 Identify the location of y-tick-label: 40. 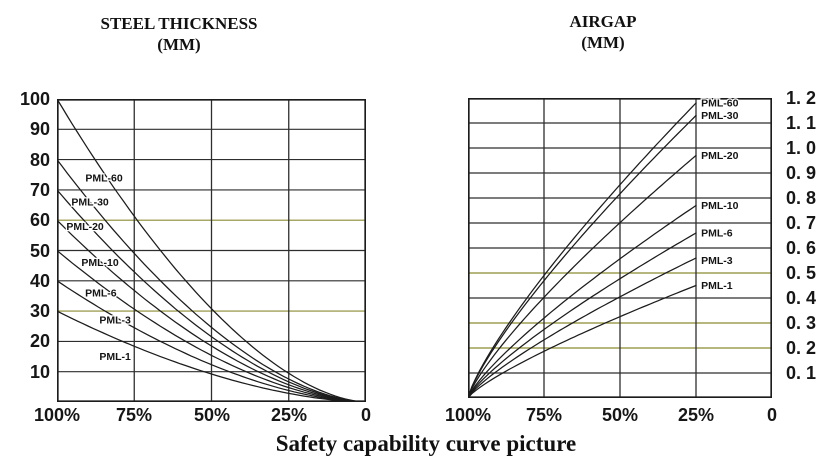
(39, 281).